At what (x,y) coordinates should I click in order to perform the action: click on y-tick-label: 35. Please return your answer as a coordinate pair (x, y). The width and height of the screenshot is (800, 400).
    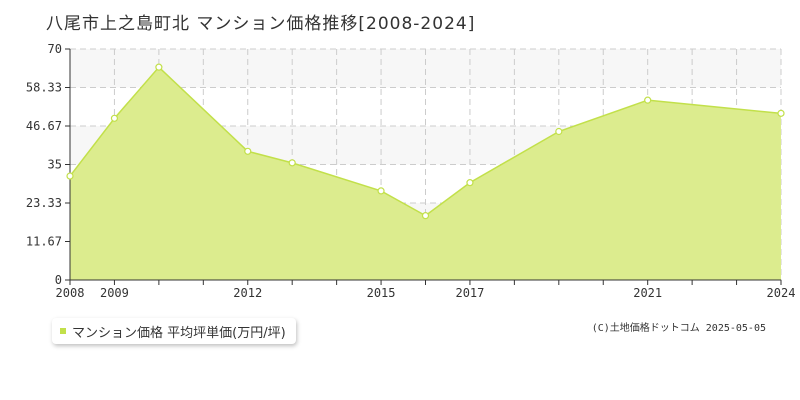
    Looking at the image, I should click on (55, 165).